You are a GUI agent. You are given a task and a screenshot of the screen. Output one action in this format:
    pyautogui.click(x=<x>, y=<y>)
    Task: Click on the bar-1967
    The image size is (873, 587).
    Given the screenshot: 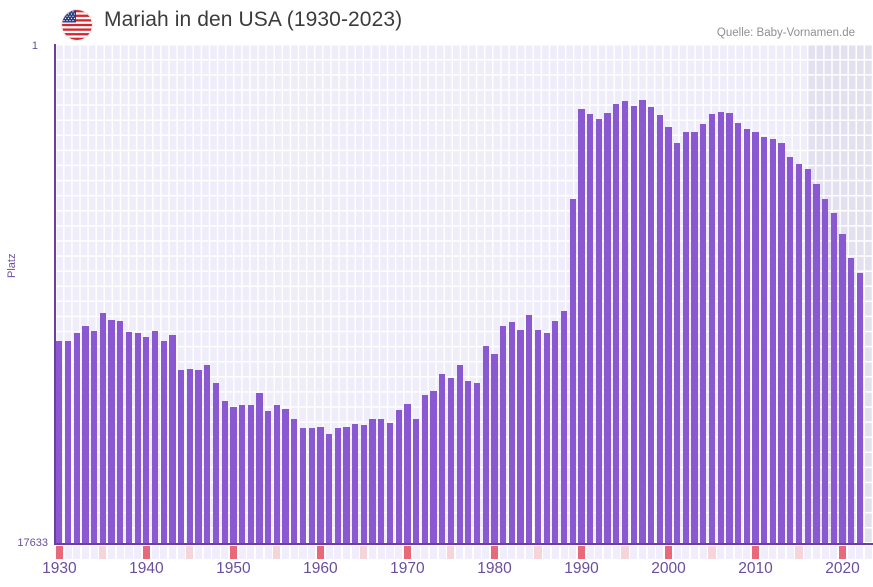 What is the action you would take?
    pyautogui.click(x=381, y=481)
    